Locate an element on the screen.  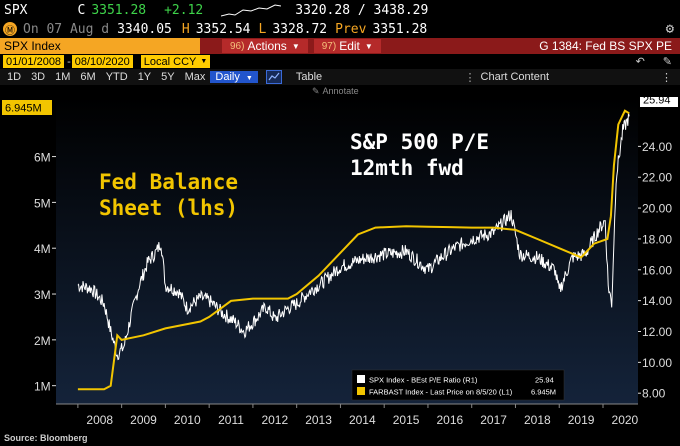
settings-gear-icon: ⚙ is located at coordinates (669, 29).